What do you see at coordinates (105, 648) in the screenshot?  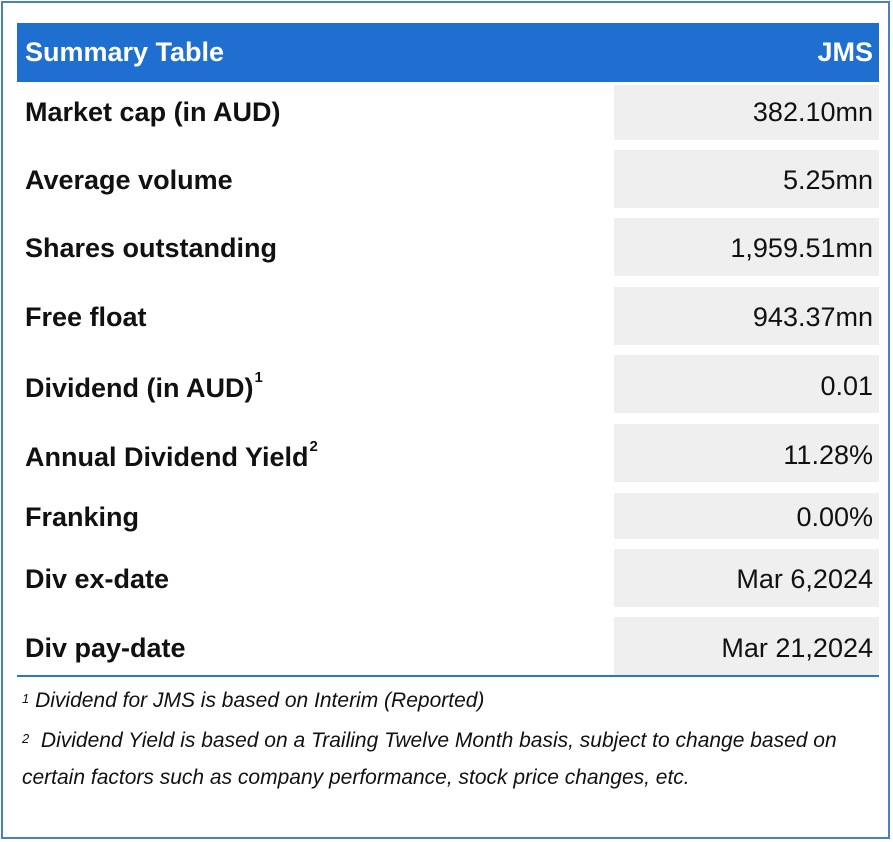 I see `row-label: Div pay-date` at bounding box center [105, 648].